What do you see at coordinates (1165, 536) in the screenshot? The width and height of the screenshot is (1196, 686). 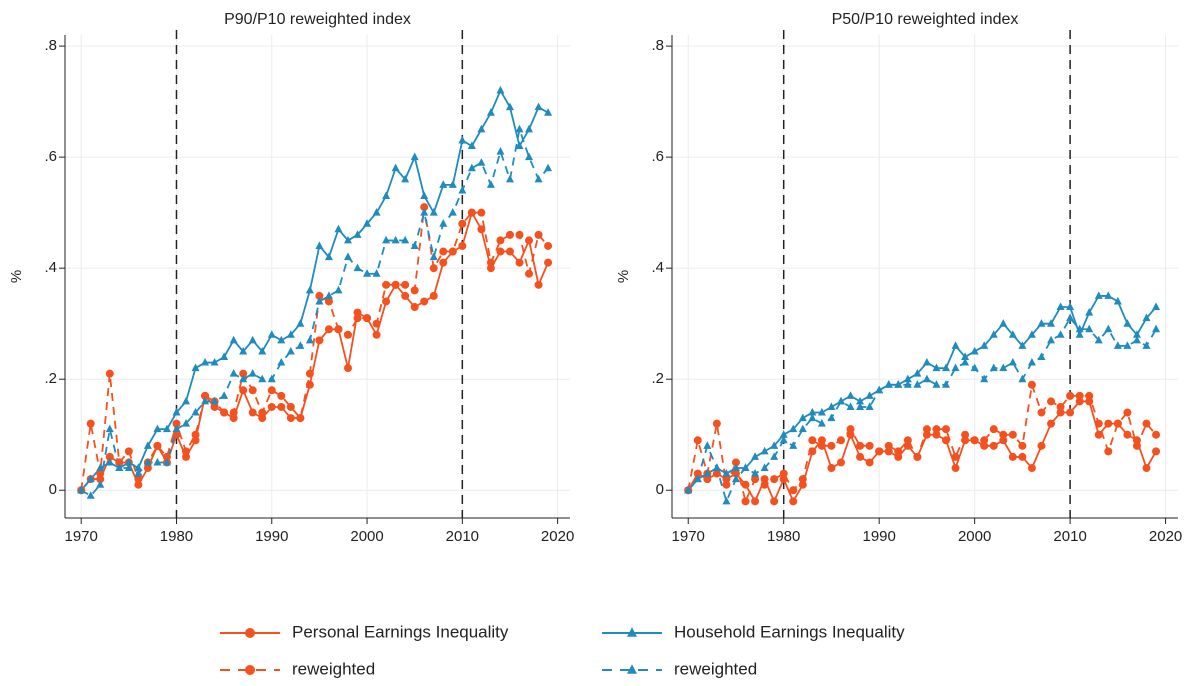 I see `x-tick-label: 2020` at bounding box center [1165, 536].